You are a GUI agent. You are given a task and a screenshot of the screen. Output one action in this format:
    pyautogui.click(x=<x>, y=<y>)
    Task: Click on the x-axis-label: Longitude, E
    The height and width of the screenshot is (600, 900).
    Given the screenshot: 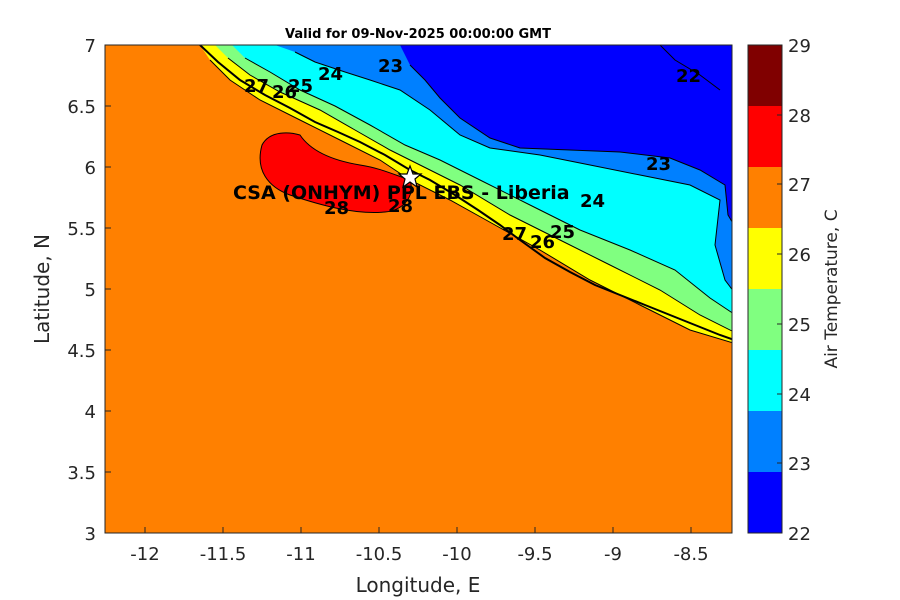 What is the action you would take?
    pyautogui.click(x=418, y=585)
    